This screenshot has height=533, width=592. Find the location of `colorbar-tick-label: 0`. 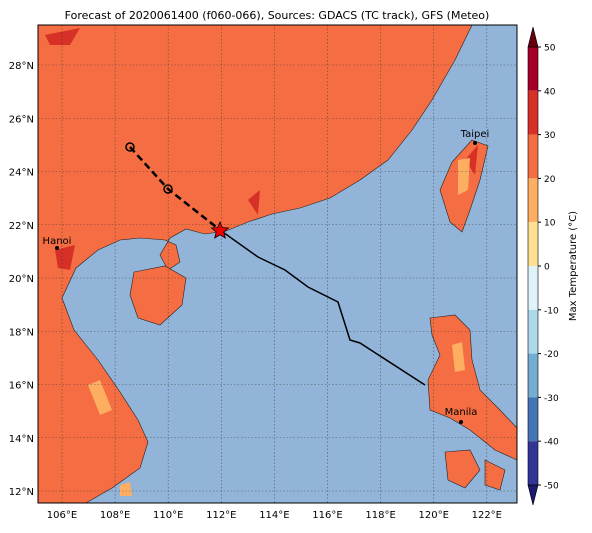

colorbar-tick-label: 0 is located at coordinates (547, 268).